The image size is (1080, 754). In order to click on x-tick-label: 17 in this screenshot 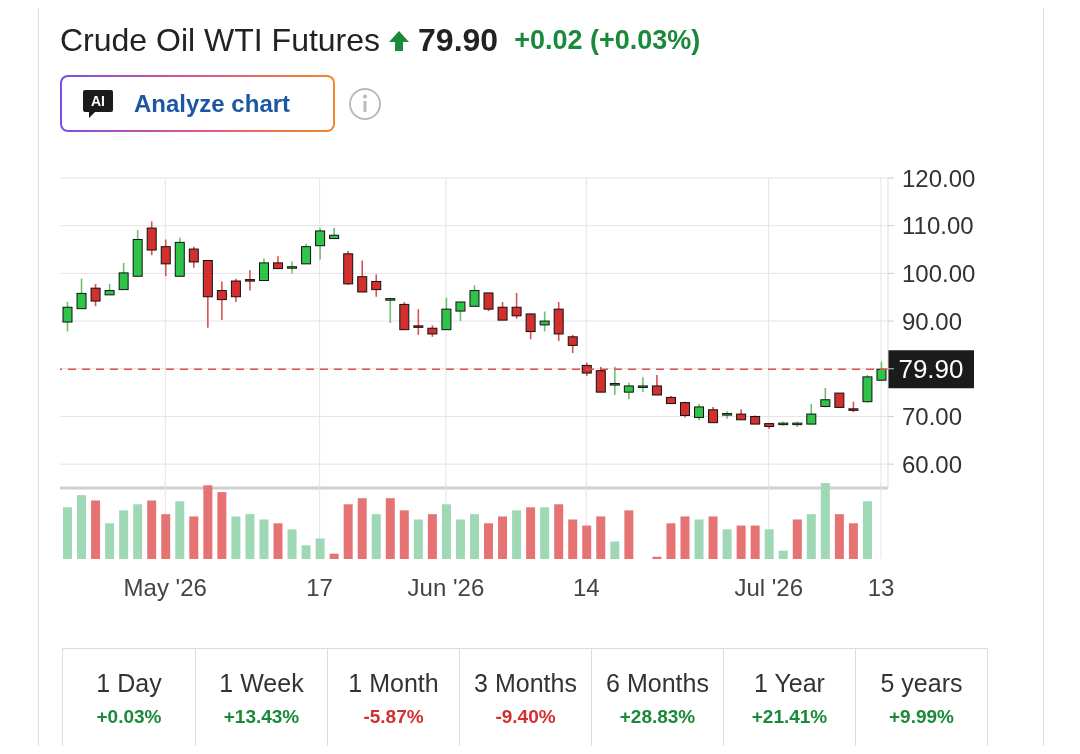, I will do `click(319, 588)`.